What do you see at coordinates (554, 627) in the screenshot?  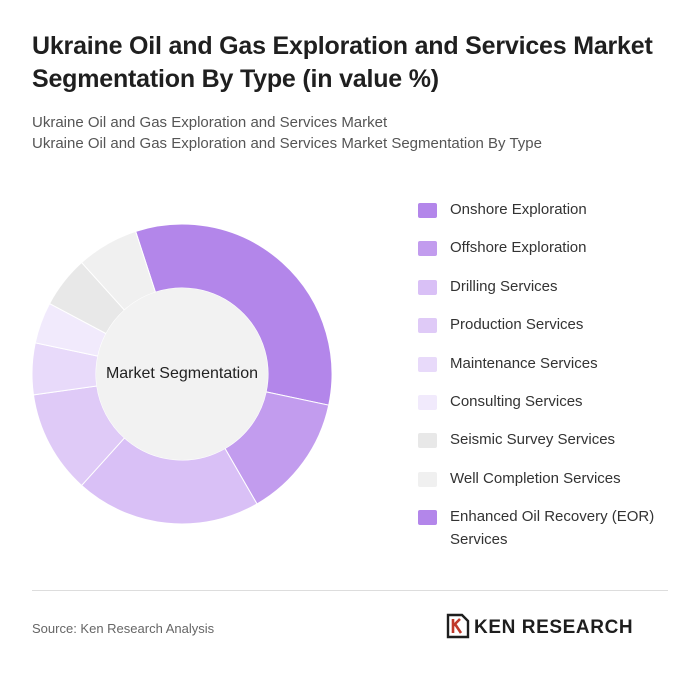 I see `ken-research-logo-text: KEN RESEARCH` at bounding box center [554, 627].